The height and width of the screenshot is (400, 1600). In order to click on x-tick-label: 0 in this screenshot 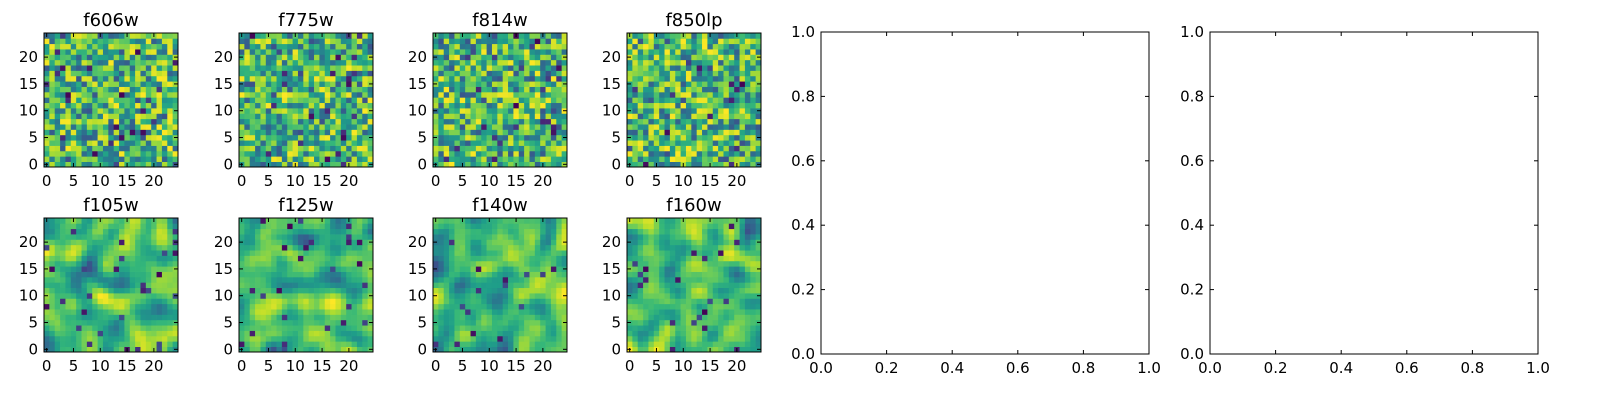, I will do `click(436, 181)`.